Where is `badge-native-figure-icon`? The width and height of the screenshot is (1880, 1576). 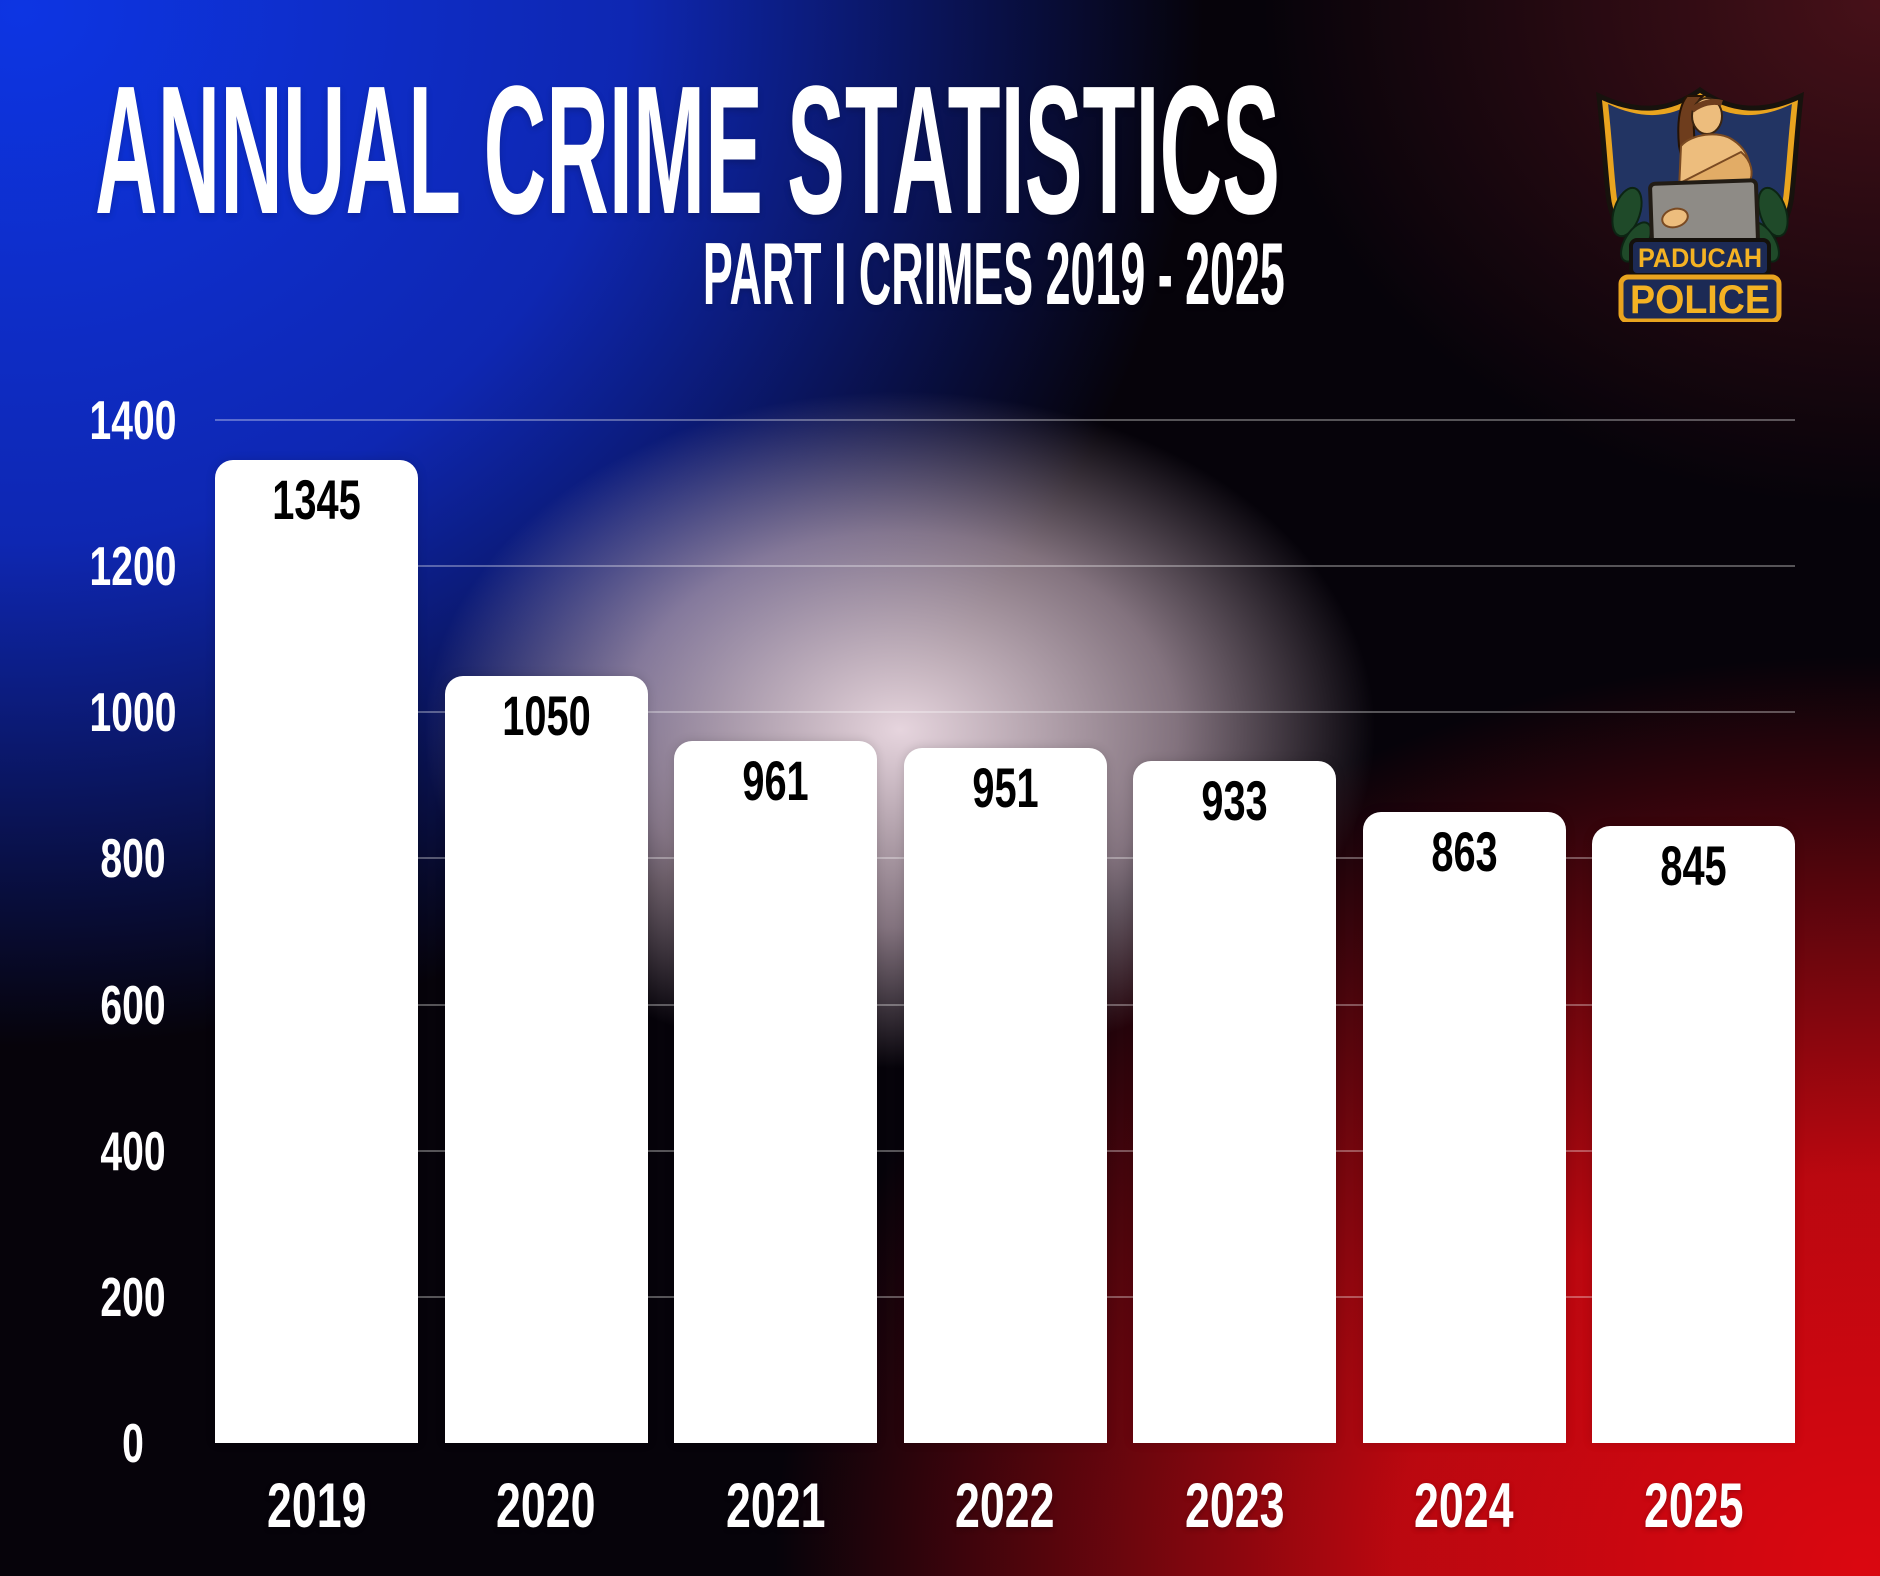
badge-native-figure-icon is located at coordinates (1704, 171).